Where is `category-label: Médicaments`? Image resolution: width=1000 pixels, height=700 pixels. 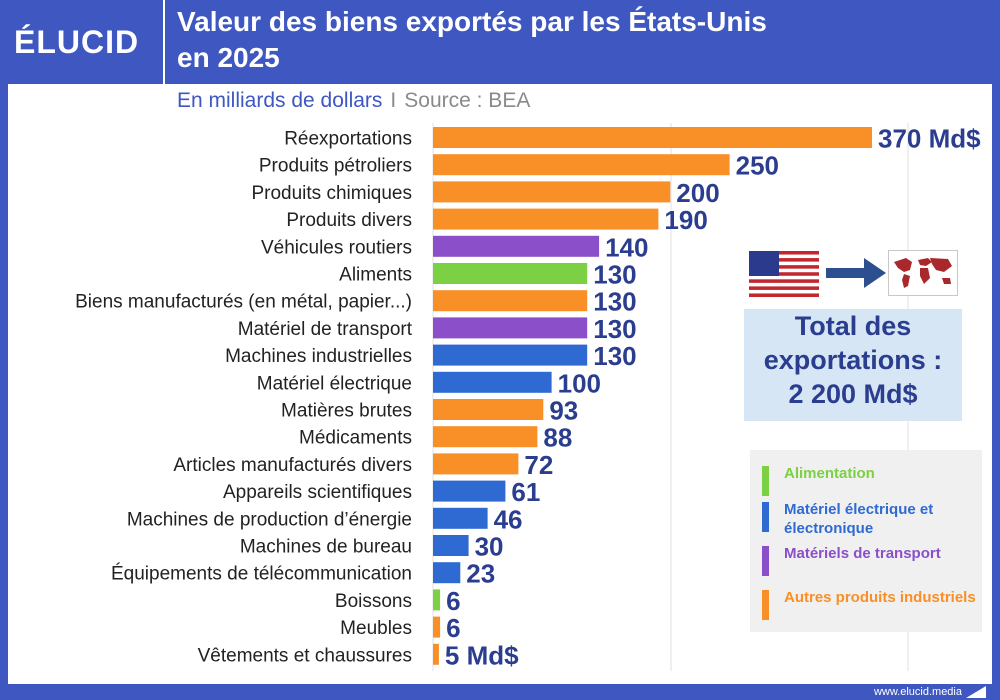
category-label: Médicaments is located at coordinates (355, 438).